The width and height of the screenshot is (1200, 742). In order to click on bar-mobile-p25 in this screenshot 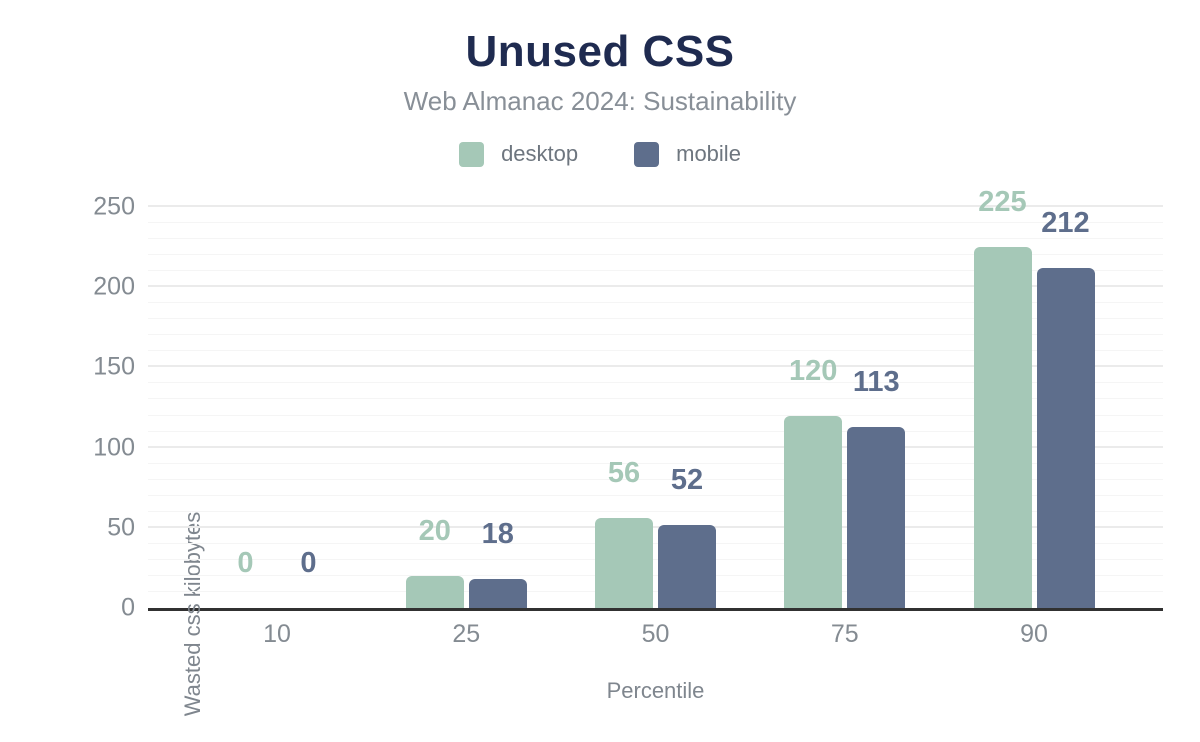, I will do `click(497, 593)`.